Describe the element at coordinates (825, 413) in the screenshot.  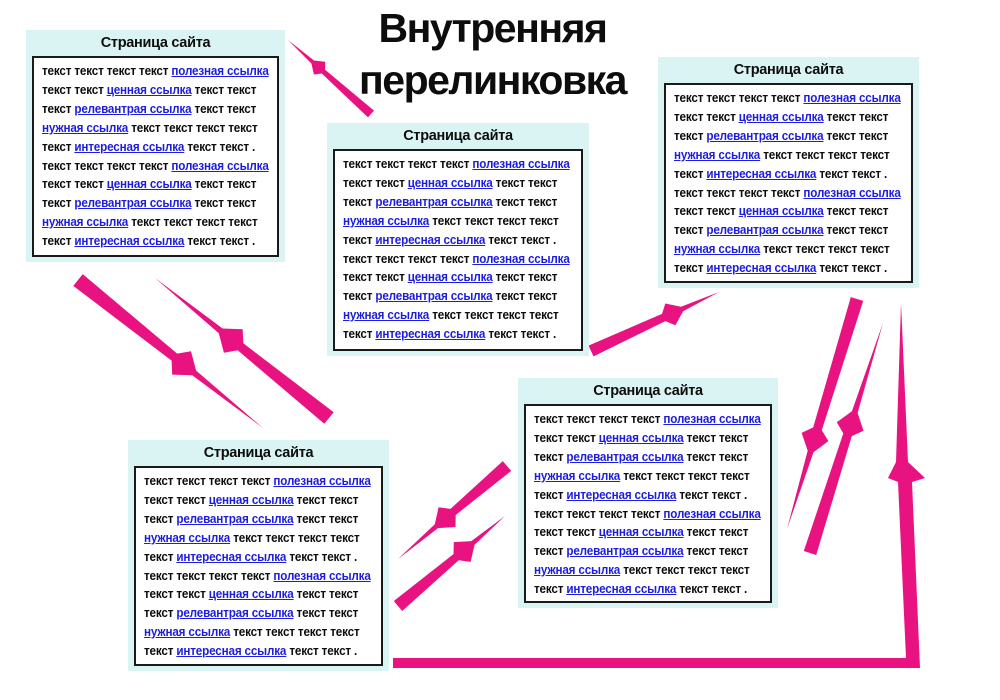
I see `link-arrow-page-top-right-to-page-bottom-center` at that location.